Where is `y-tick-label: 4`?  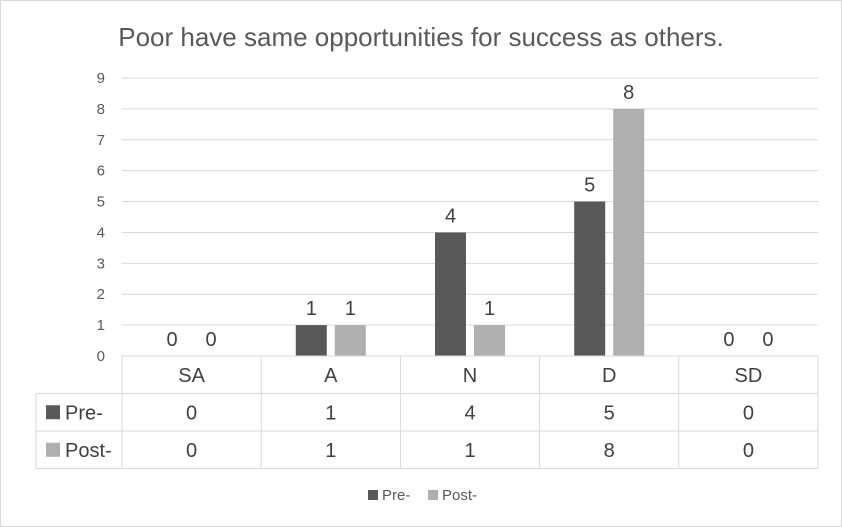 y-tick-label: 4 is located at coordinates (101, 232).